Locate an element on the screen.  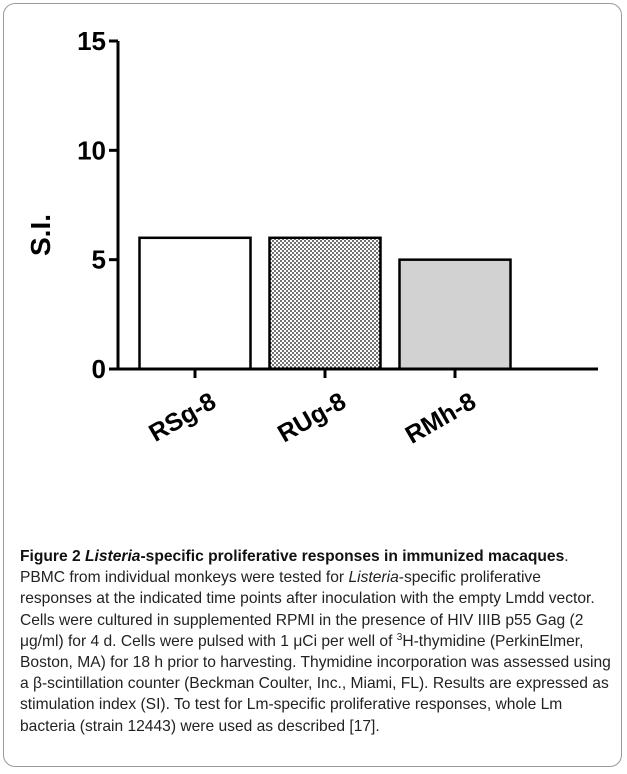
figure-label: Figure 2 is located at coordinates (50, 556).